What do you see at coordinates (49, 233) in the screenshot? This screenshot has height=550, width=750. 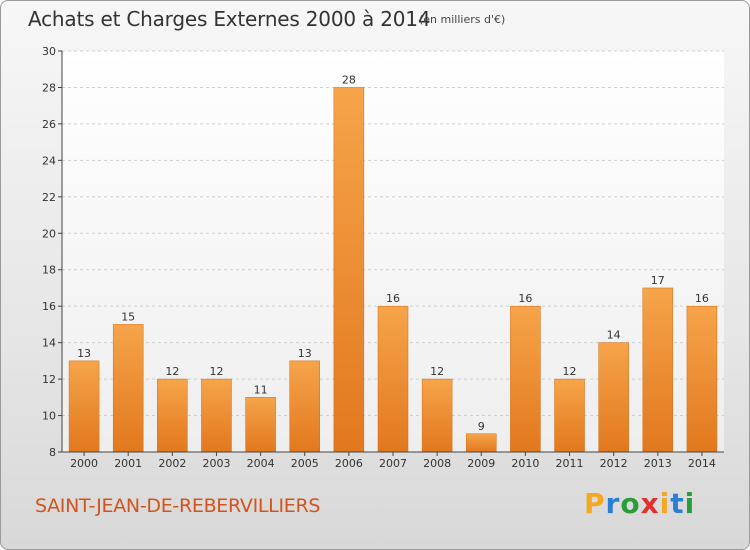 I see `y-tick-label: 20` at bounding box center [49, 233].